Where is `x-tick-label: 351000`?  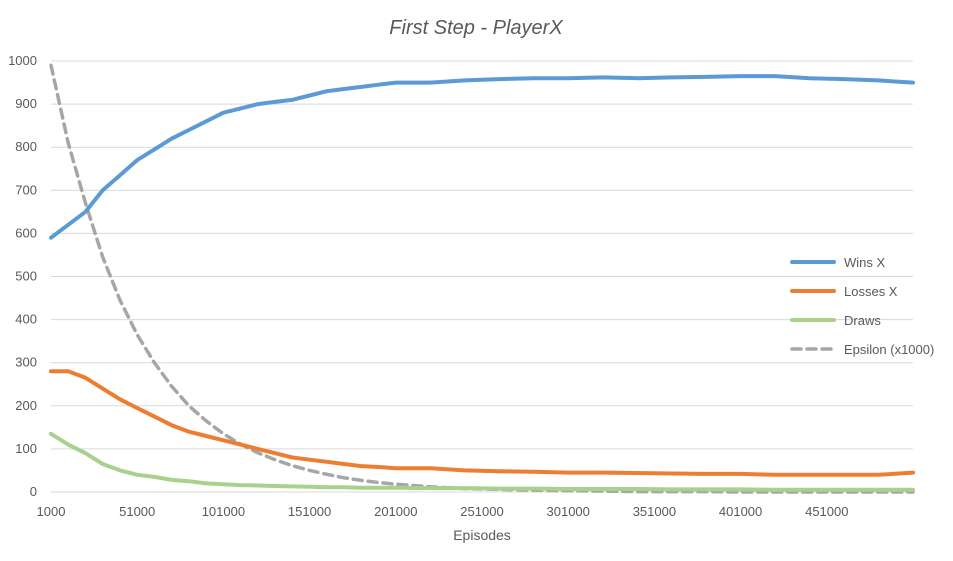
x-tick-label: 351000 is located at coordinates (654, 511).